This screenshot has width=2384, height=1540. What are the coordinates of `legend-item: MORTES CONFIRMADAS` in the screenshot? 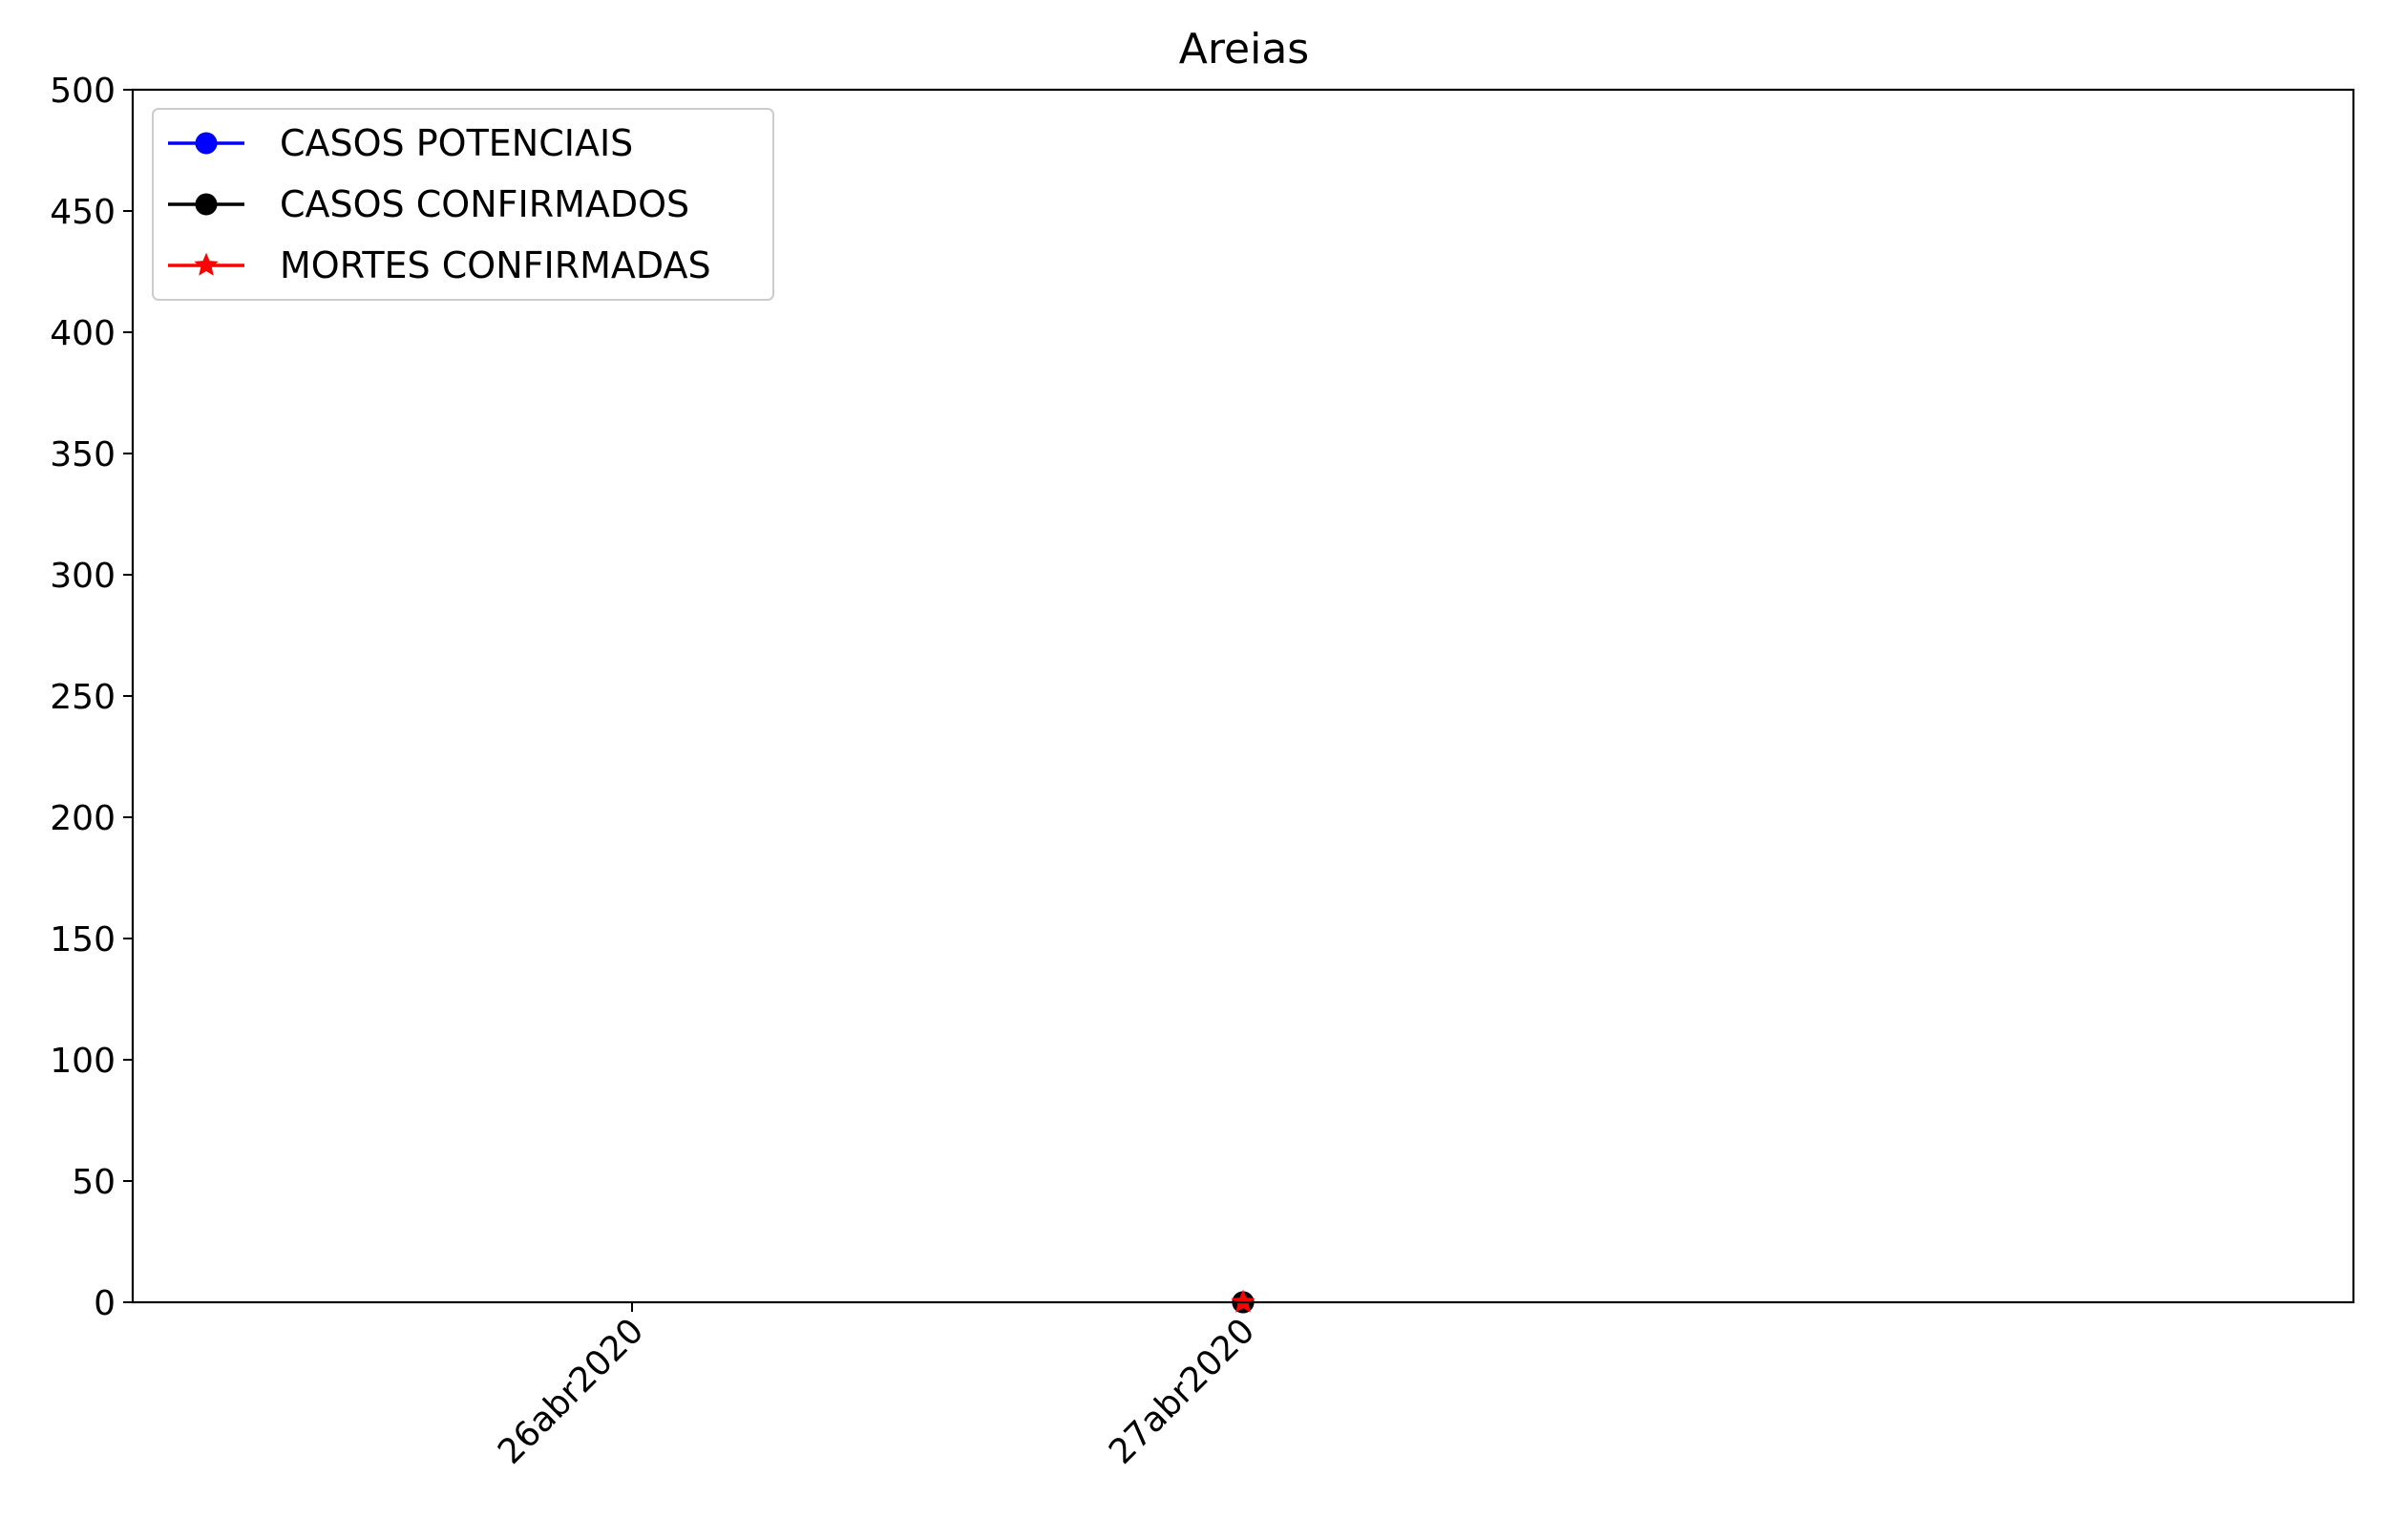 It's located at (439, 265).